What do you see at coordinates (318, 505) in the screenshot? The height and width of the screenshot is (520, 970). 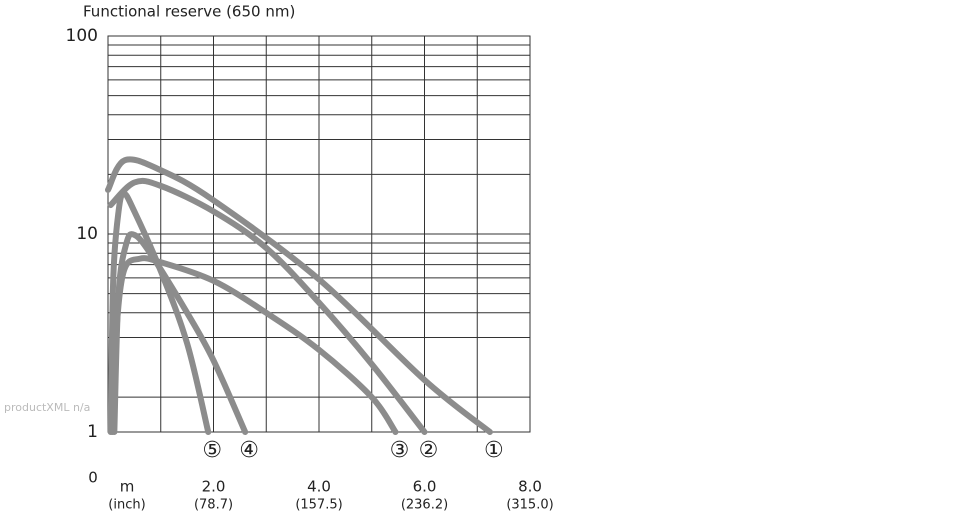 I see `x-tick-label-secondary: (157.5)` at bounding box center [318, 505].